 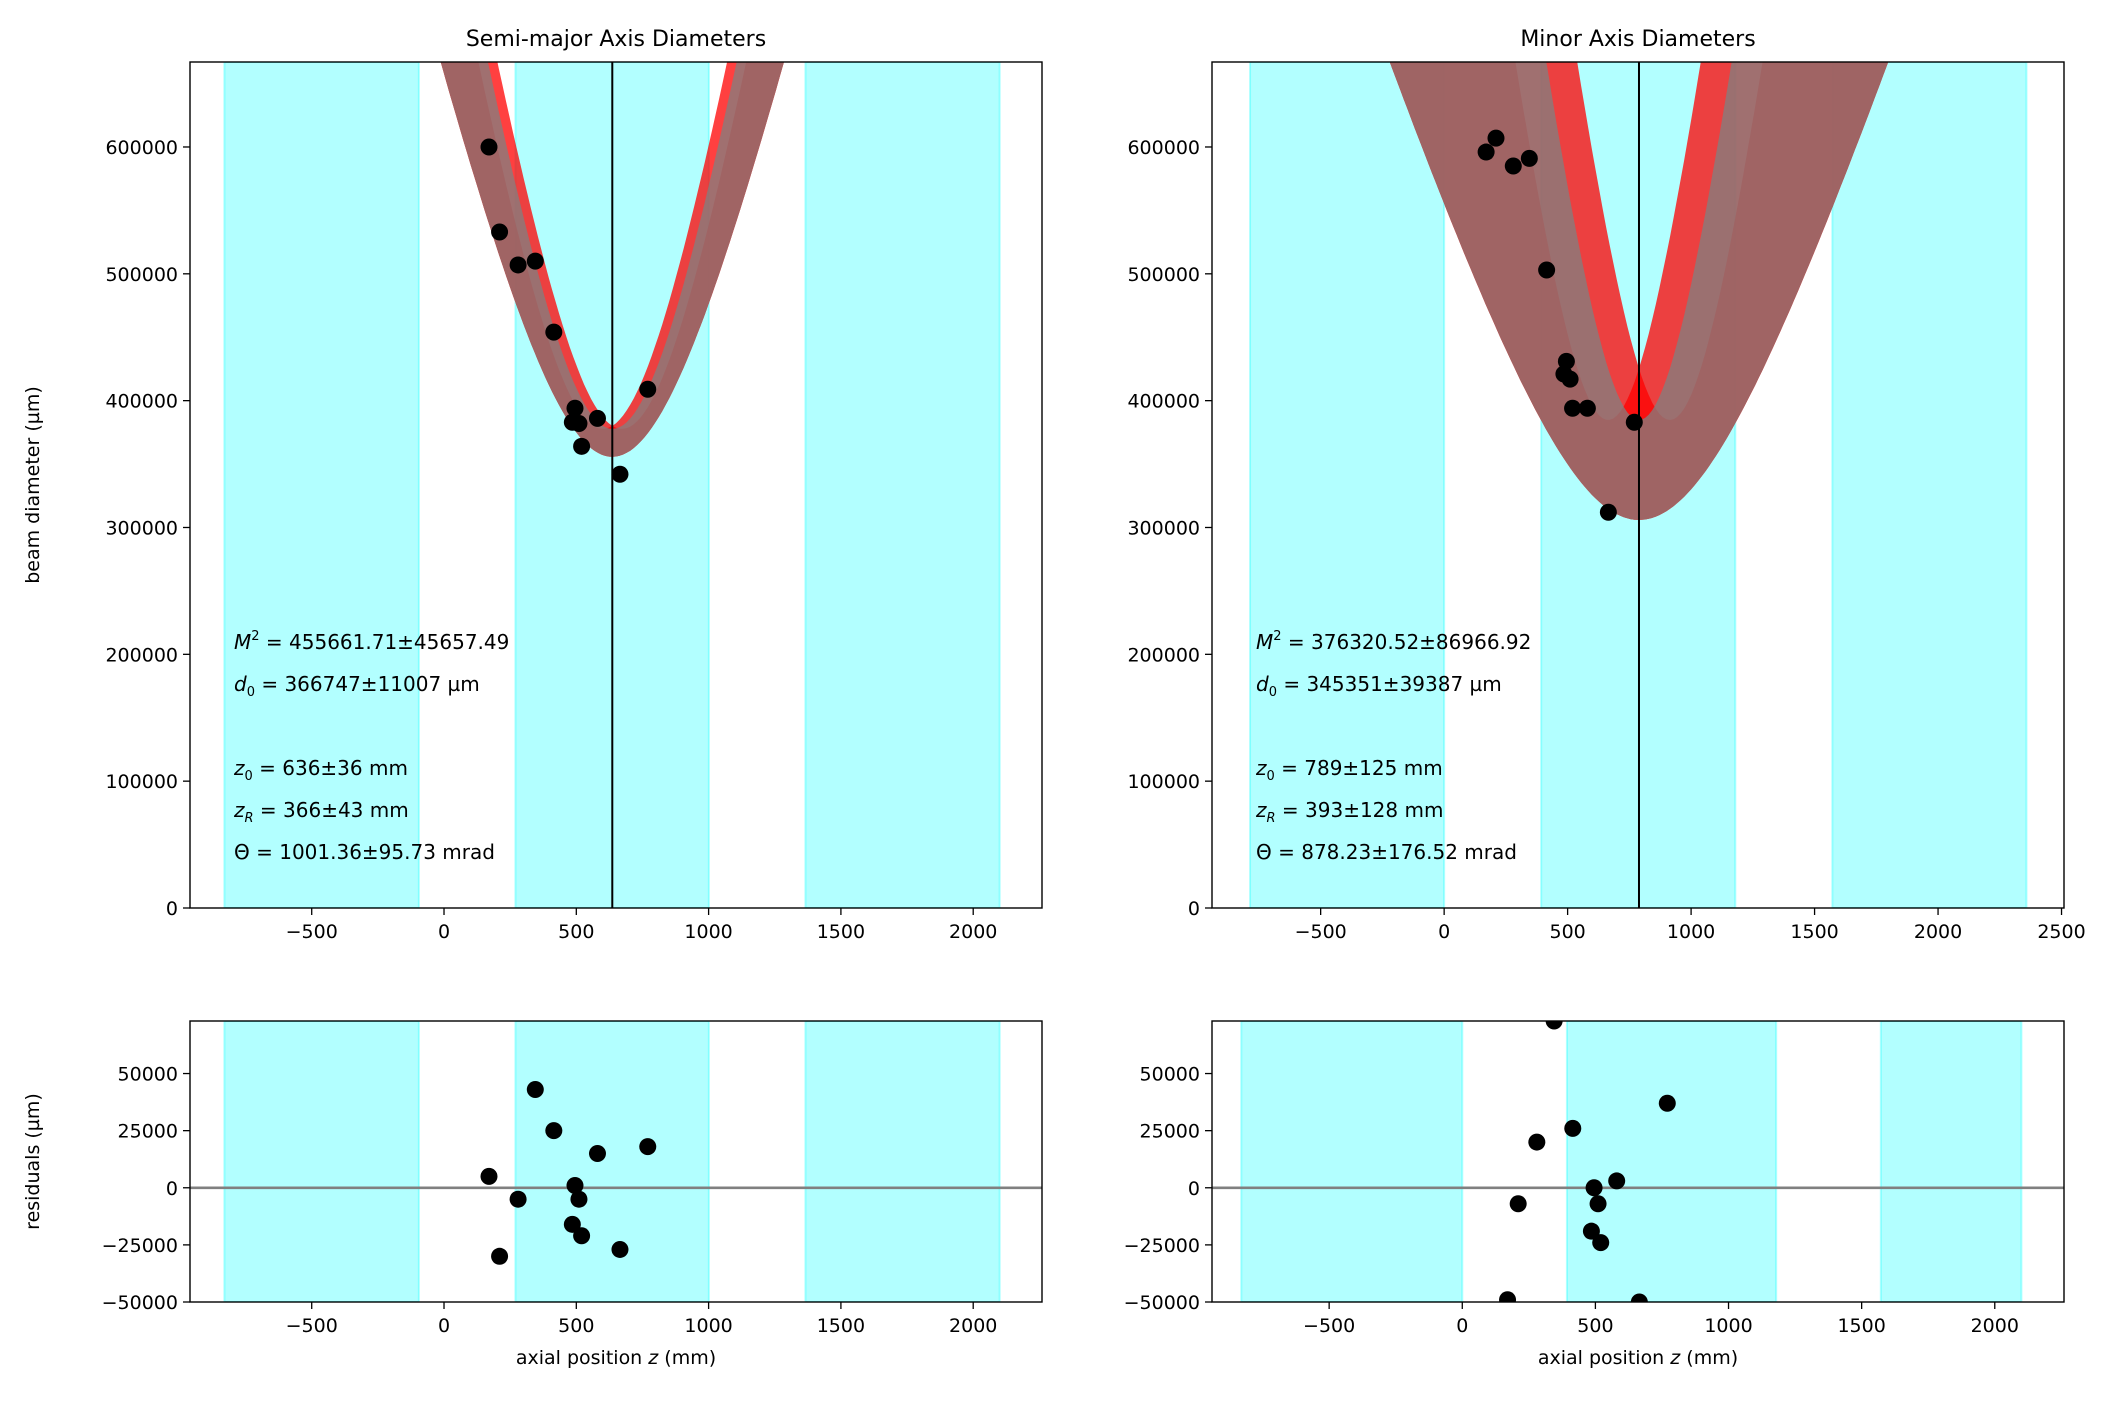 I want to click on band-group, so click(x=1631, y=1161).